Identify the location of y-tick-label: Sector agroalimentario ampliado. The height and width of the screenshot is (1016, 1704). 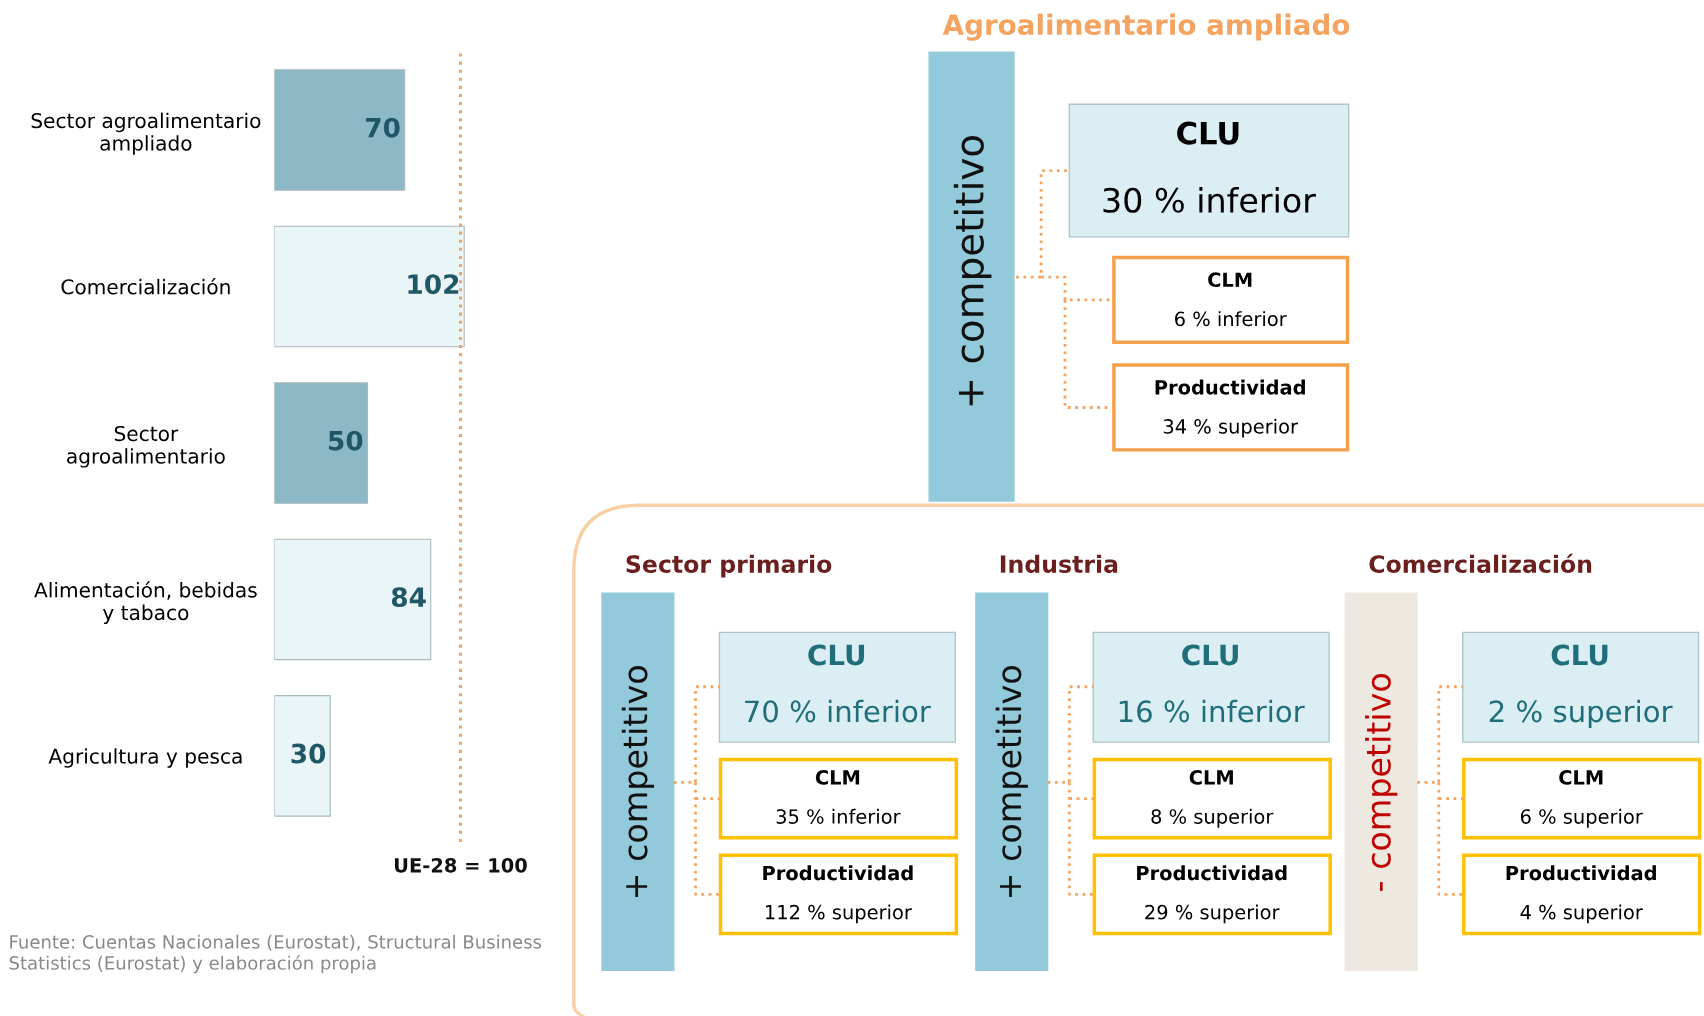
(146, 133).